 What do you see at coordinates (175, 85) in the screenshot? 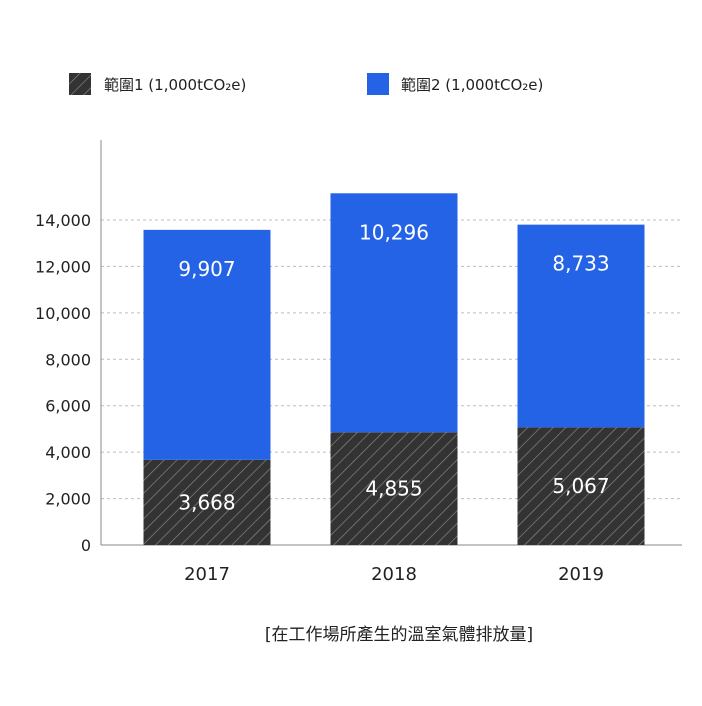
I see `legend-label-scope1: 範圍1 (1,000tCO₂e)` at bounding box center [175, 85].